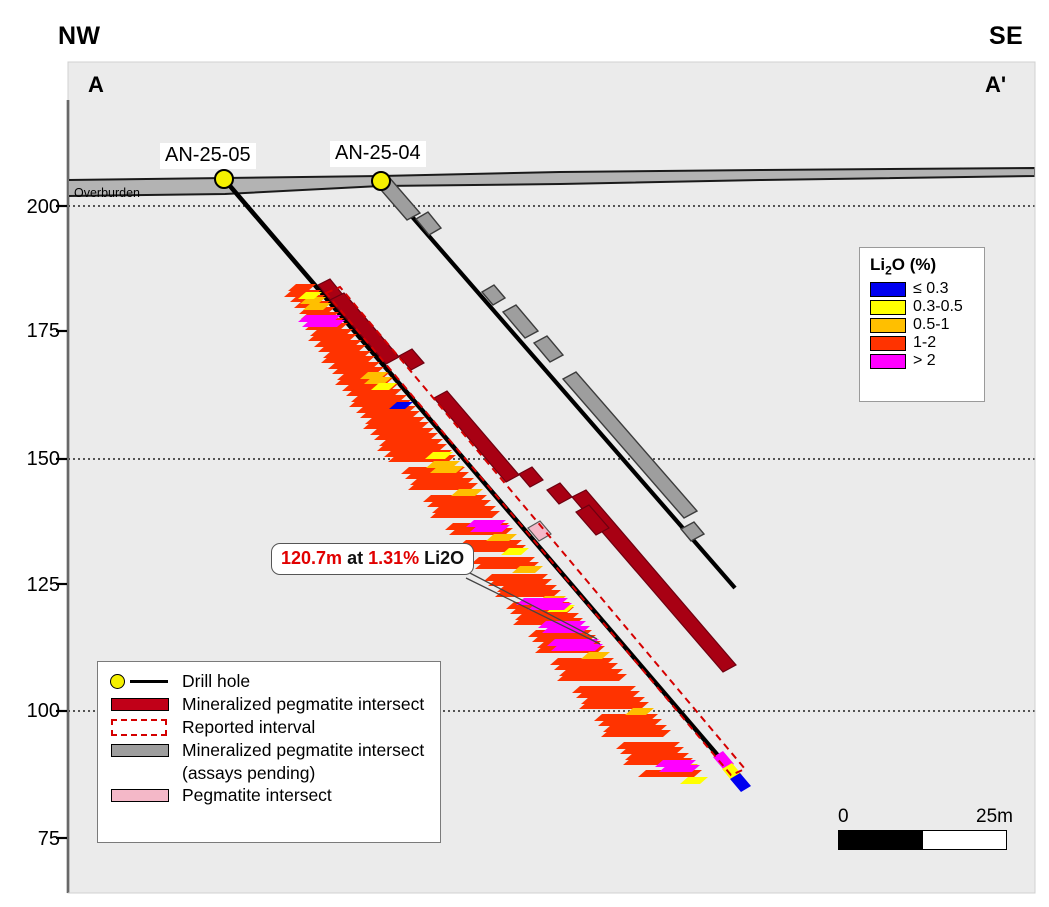 This screenshot has width=1049, height=907. Describe the element at coordinates (533, 607) in the screenshot. I see `callout-leader-lines` at that location.